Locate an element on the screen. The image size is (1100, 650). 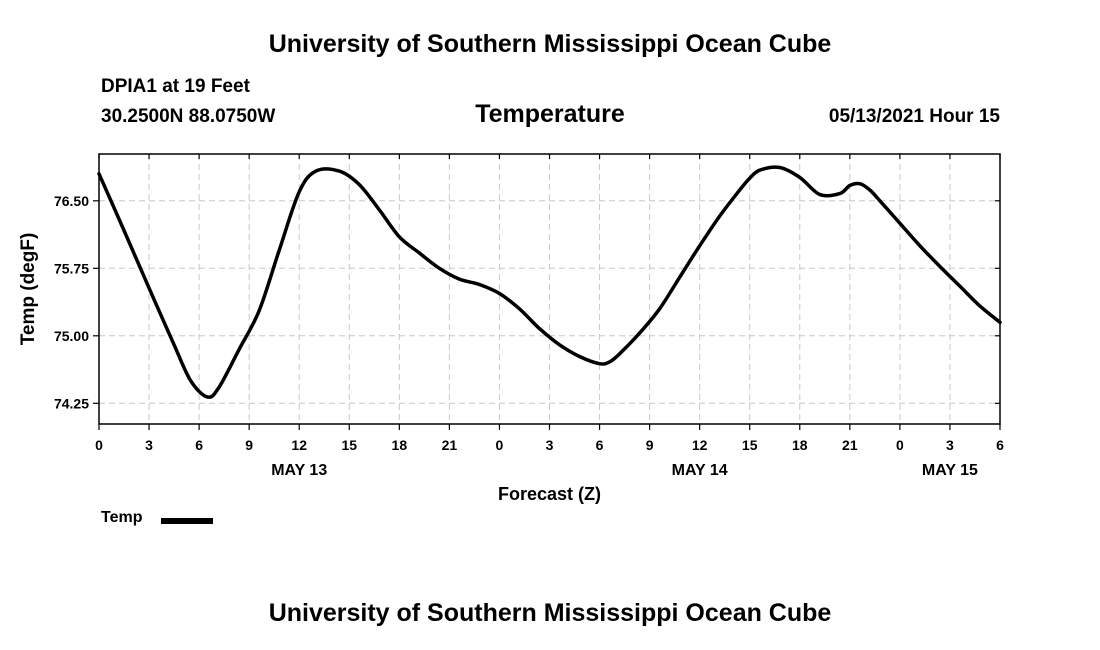
x-axis-title: Forecast (Z) is located at coordinates (549, 494).